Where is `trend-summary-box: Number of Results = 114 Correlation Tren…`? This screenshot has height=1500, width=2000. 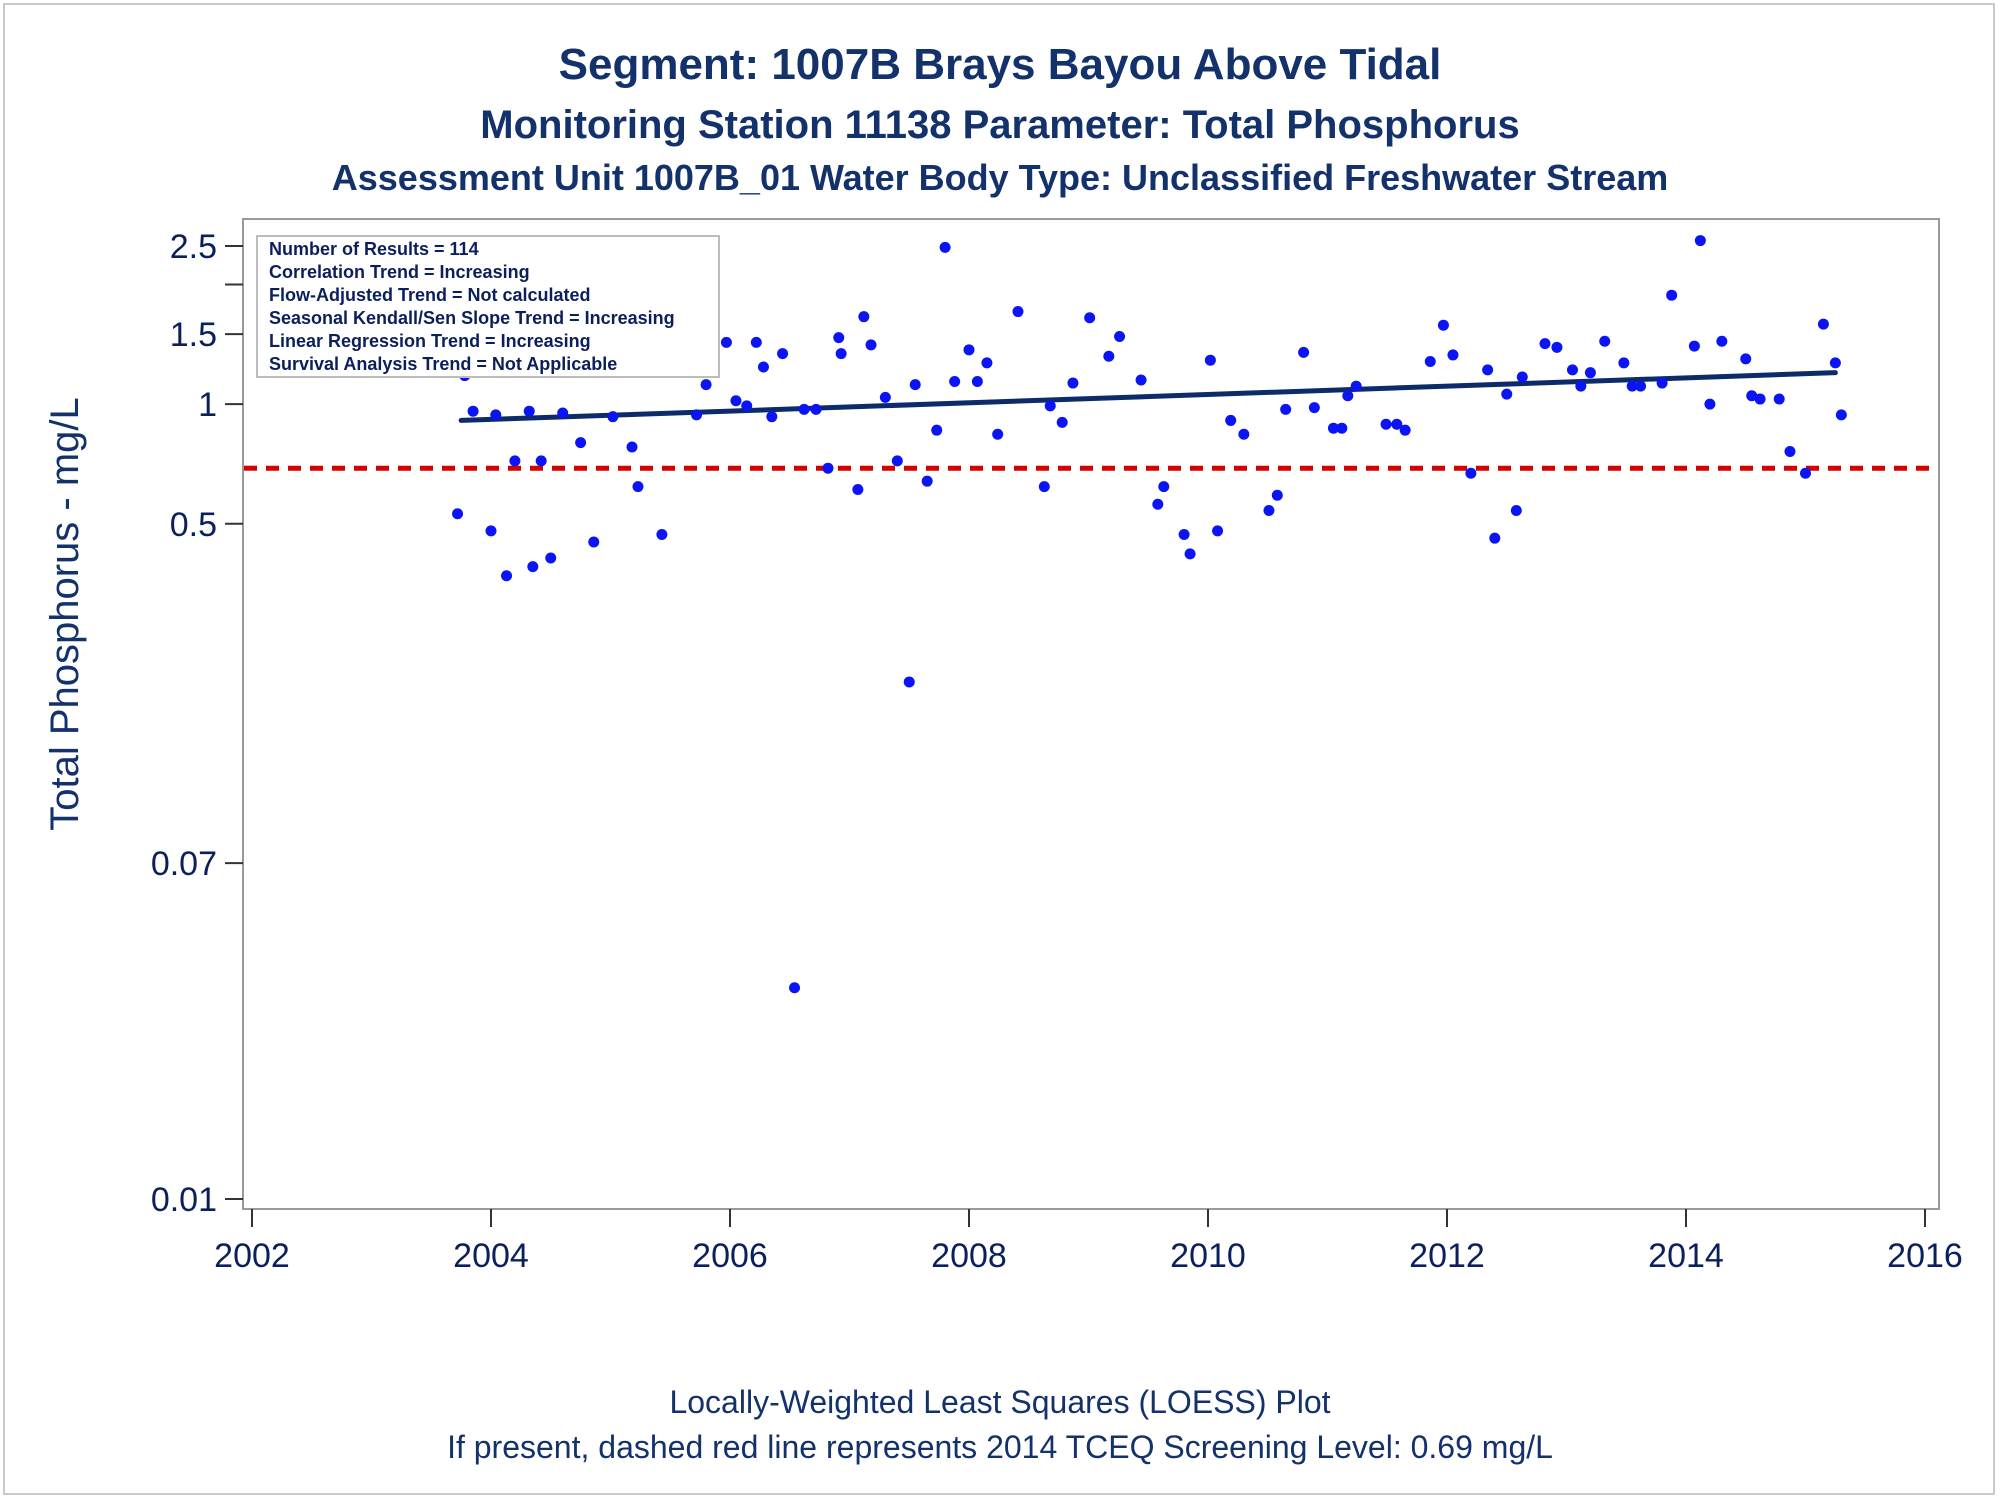
trend-summary-box: Number of Results = 114 Correlation Tren… is located at coordinates (488, 306).